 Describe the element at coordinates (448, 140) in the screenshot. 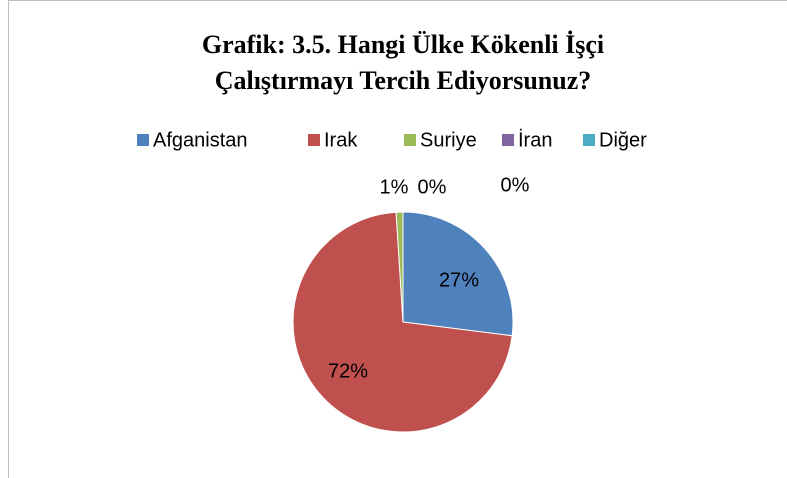

I see `legend-label: Suriye` at that location.